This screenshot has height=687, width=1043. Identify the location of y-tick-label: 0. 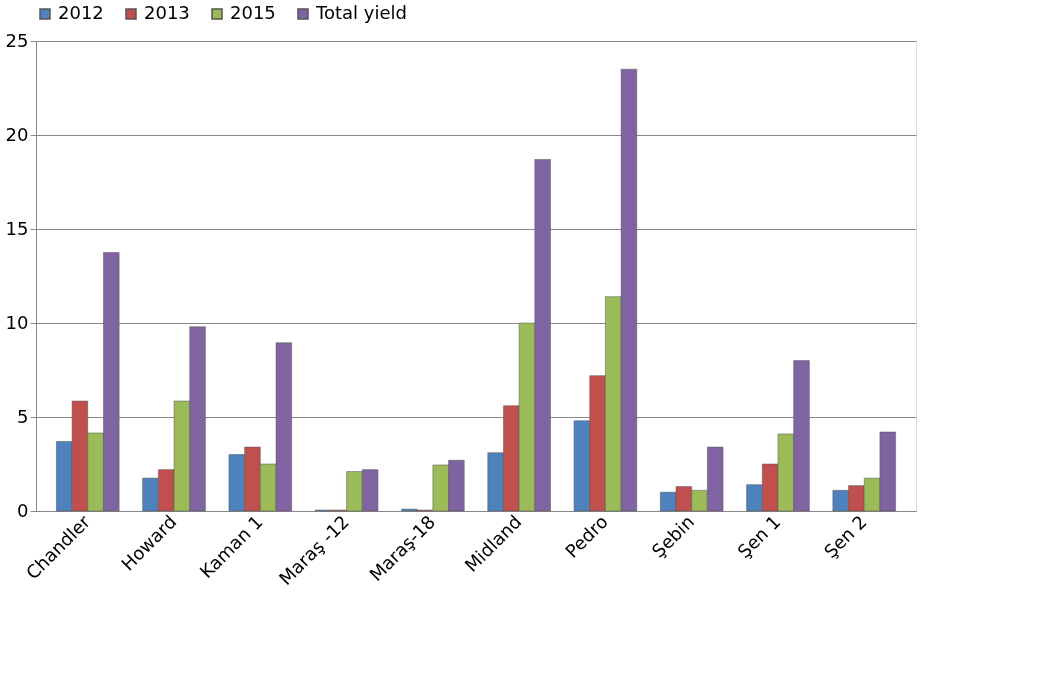
(23, 510).